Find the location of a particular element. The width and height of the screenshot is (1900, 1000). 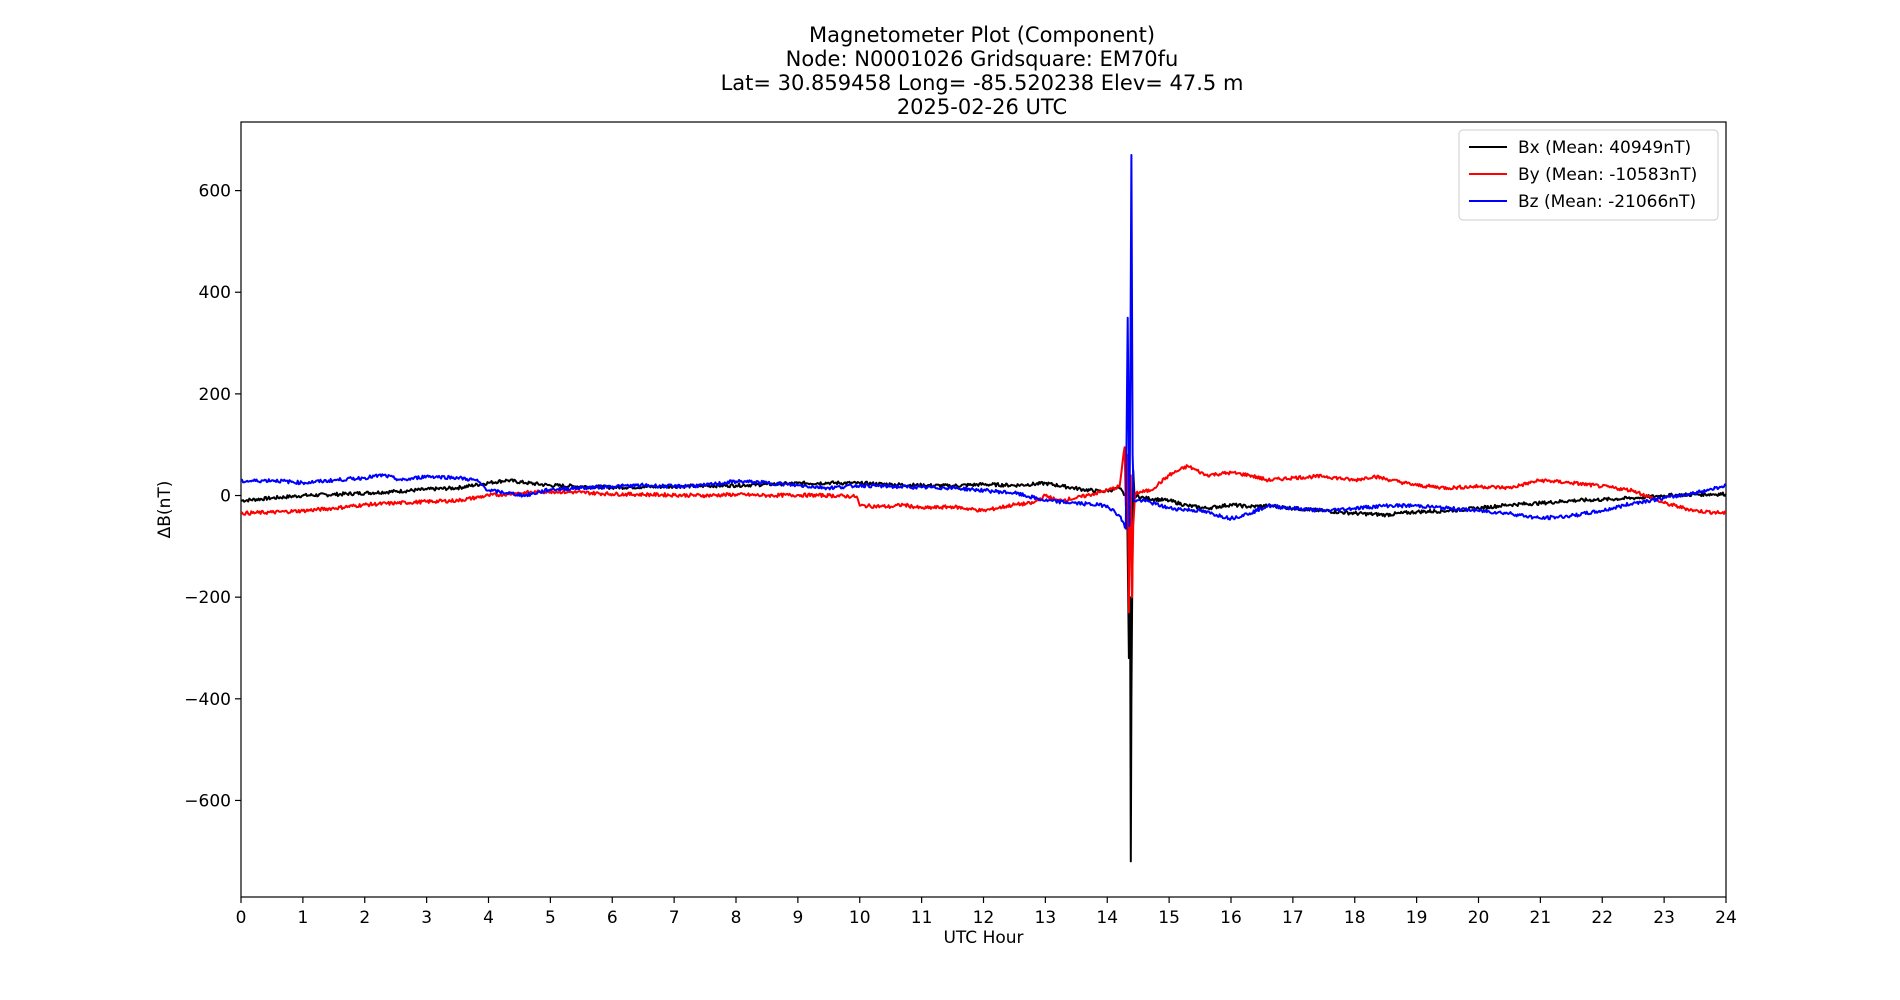

x-tick-label: 1 is located at coordinates (302, 918).